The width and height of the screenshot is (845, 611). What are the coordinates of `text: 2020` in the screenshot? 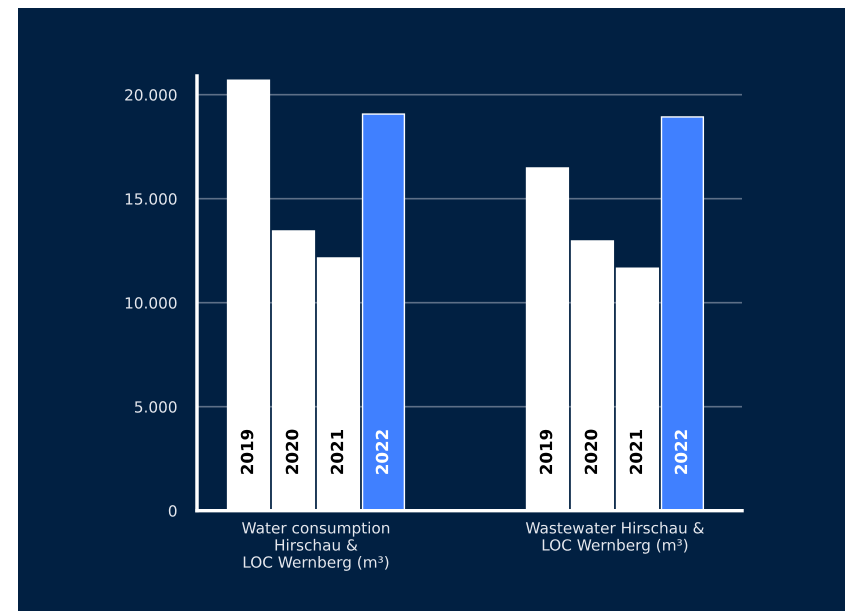 It's located at (292, 452).